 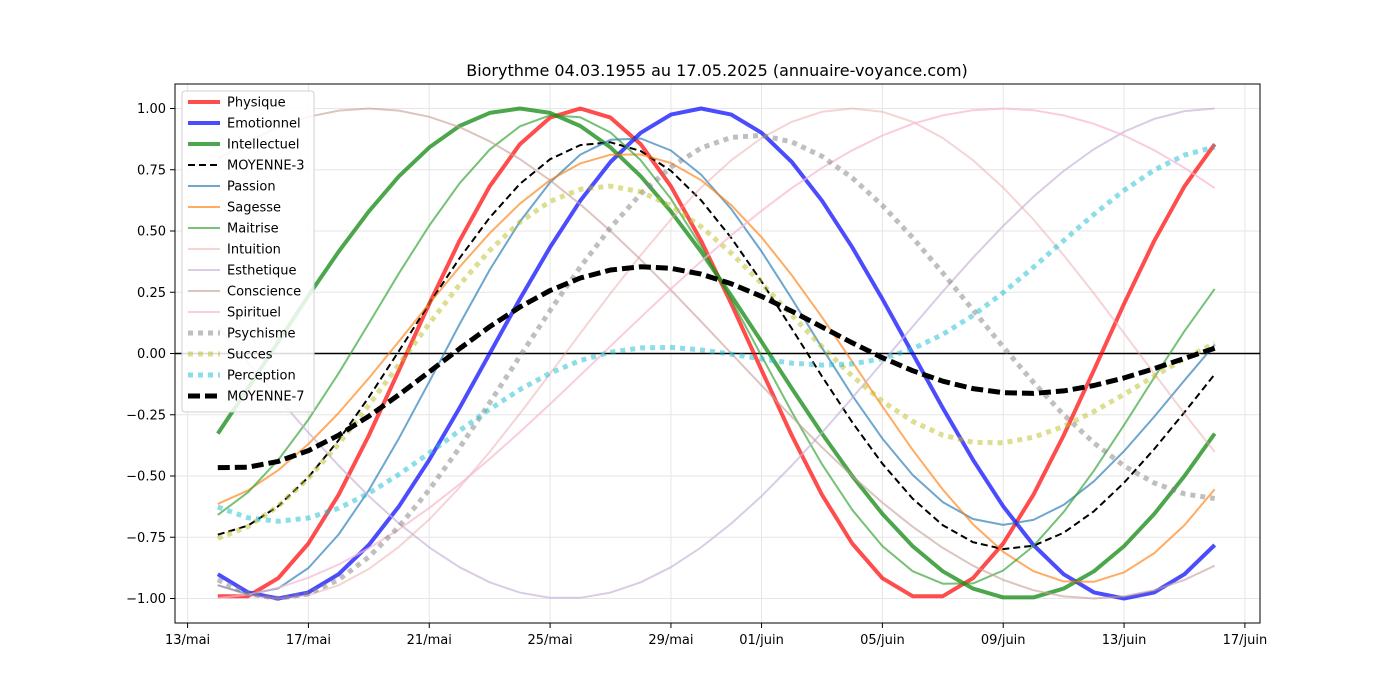 I want to click on y-axis-ticks: 1.00 0.75 0.50 0.25 0.00 −0.25 −0.50 −0.75 −1.00, so click(x=150, y=354).